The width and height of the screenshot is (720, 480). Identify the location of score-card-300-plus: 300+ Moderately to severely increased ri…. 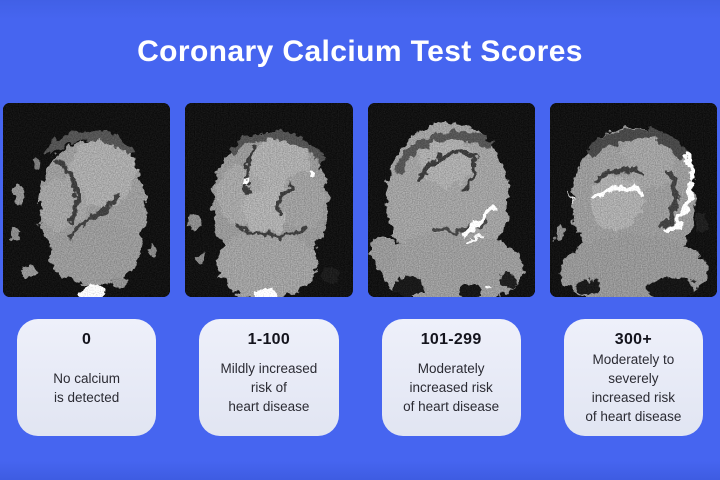
(633, 377).